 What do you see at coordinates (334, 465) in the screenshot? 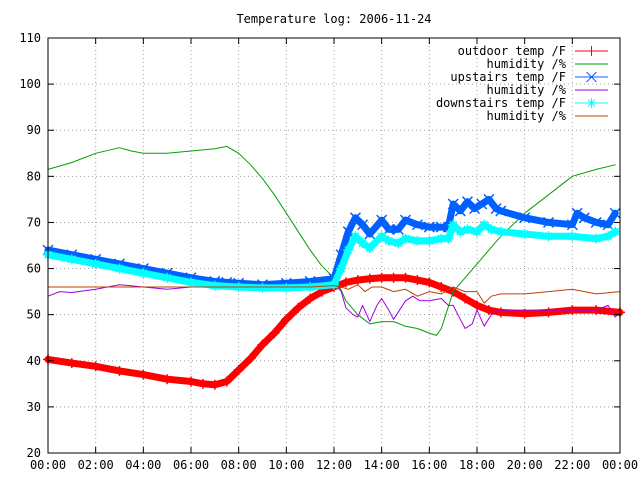
I see `x-tick-label: 12:00` at bounding box center [334, 465].